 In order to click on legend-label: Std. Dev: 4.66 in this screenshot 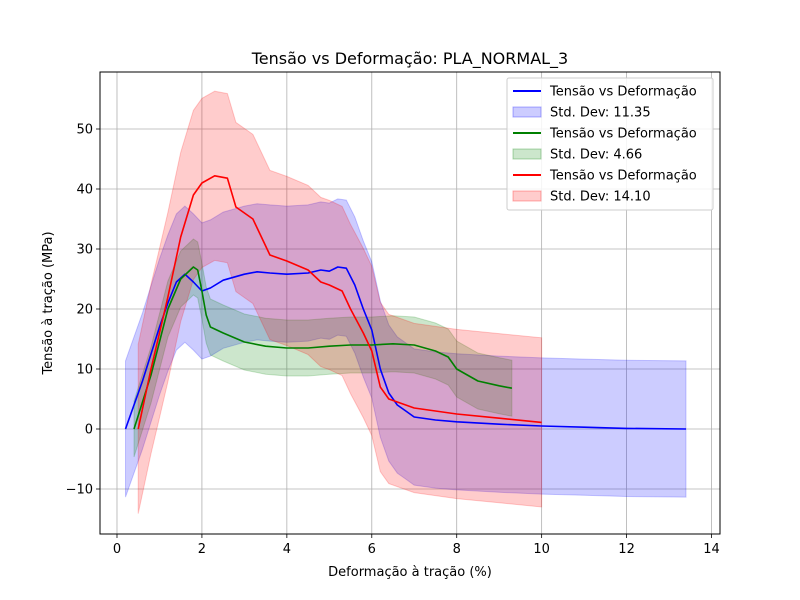, I will do `click(596, 155)`.